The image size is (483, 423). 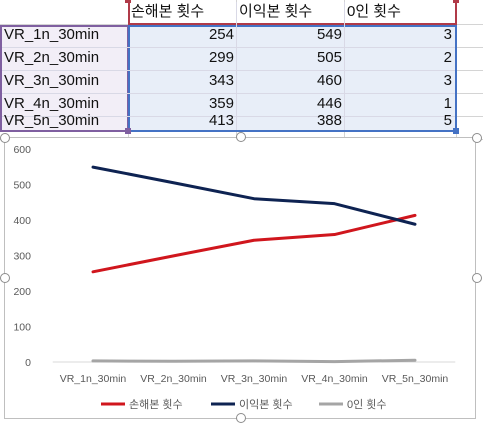 What do you see at coordinates (168, 11) in the screenshot?
I see `header-cell: 손해본 횟수` at bounding box center [168, 11].